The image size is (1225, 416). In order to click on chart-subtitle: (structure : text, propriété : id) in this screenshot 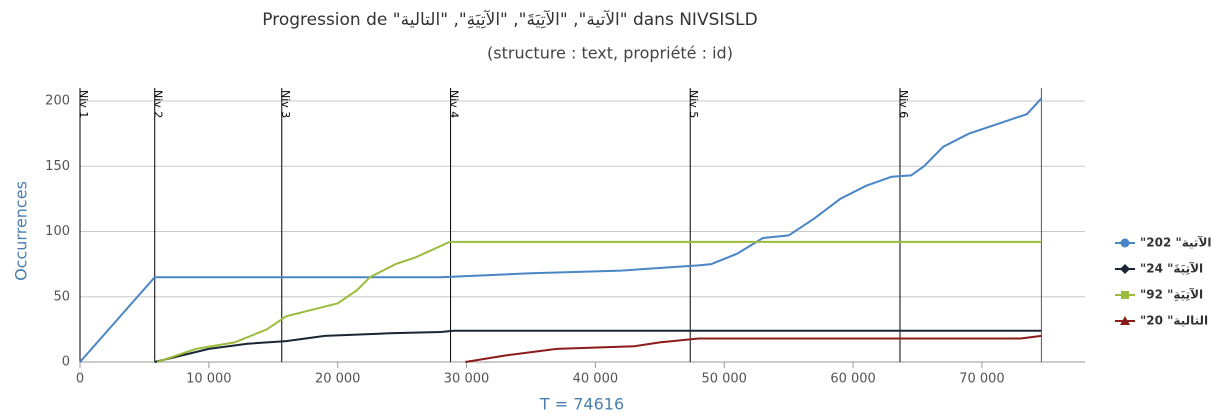, I will do `click(610, 53)`.